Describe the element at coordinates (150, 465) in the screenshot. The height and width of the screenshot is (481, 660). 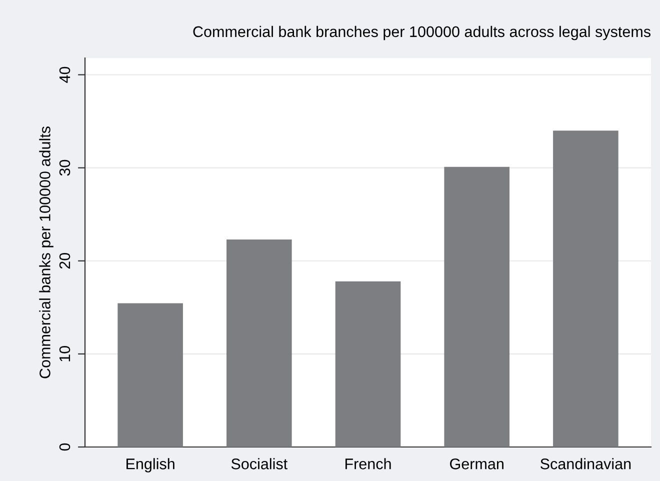
I see `x-tick-label: English` at that location.